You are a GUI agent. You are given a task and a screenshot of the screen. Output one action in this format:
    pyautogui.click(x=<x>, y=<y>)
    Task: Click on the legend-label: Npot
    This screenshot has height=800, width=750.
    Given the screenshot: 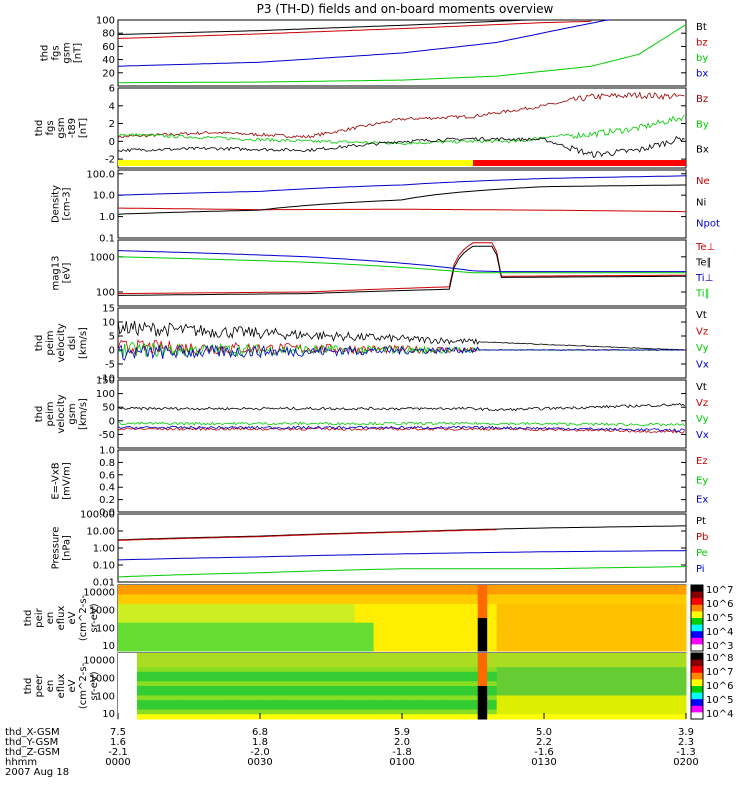 What is the action you would take?
    pyautogui.click(x=708, y=224)
    